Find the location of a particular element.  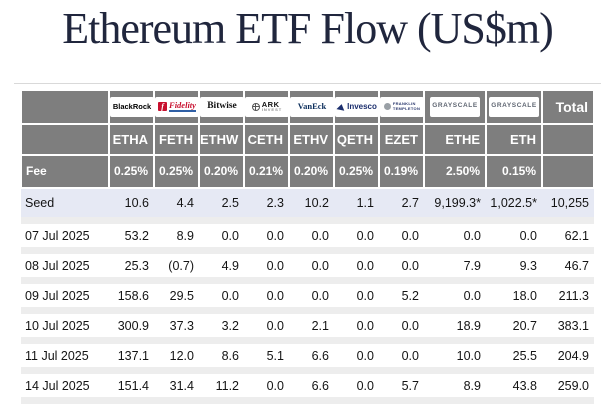

fidelity-label: Fidelity is located at coordinates (182, 107).